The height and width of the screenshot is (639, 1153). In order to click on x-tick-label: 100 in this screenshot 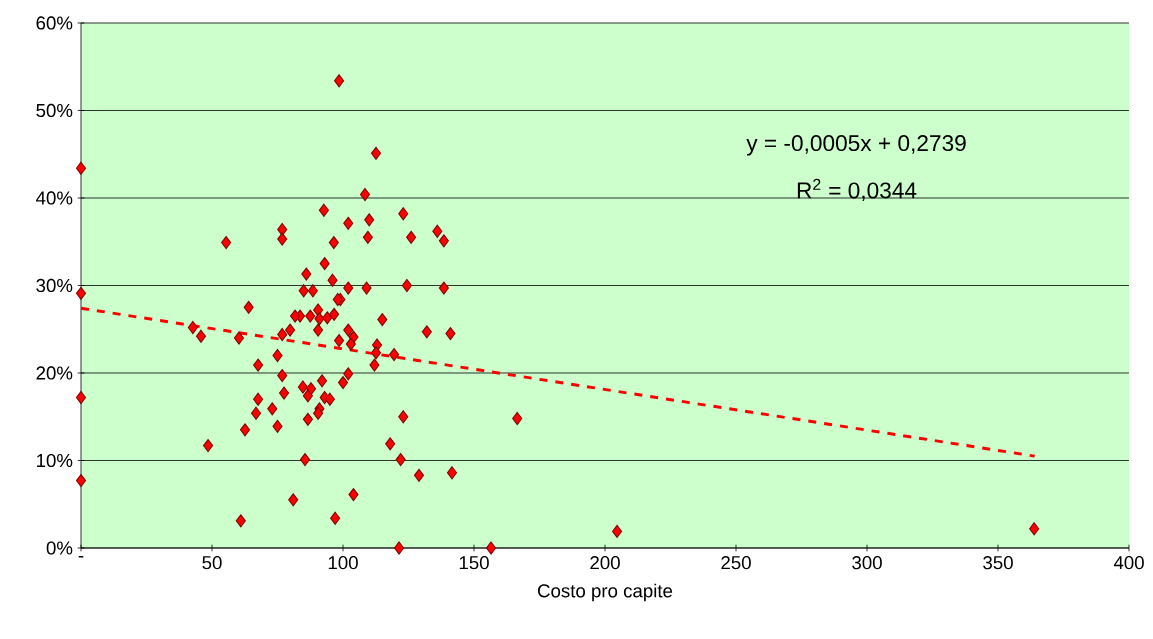, I will do `click(343, 563)`.